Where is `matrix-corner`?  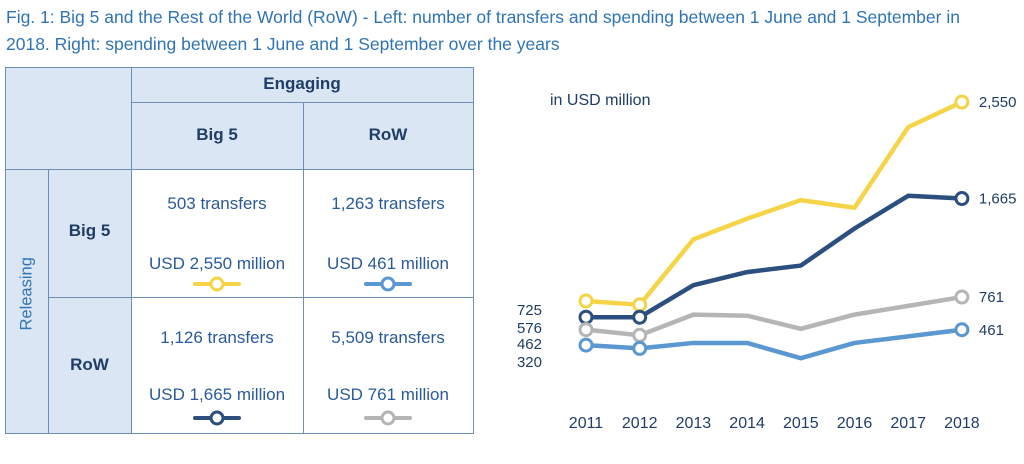 matrix-corner is located at coordinates (68, 118).